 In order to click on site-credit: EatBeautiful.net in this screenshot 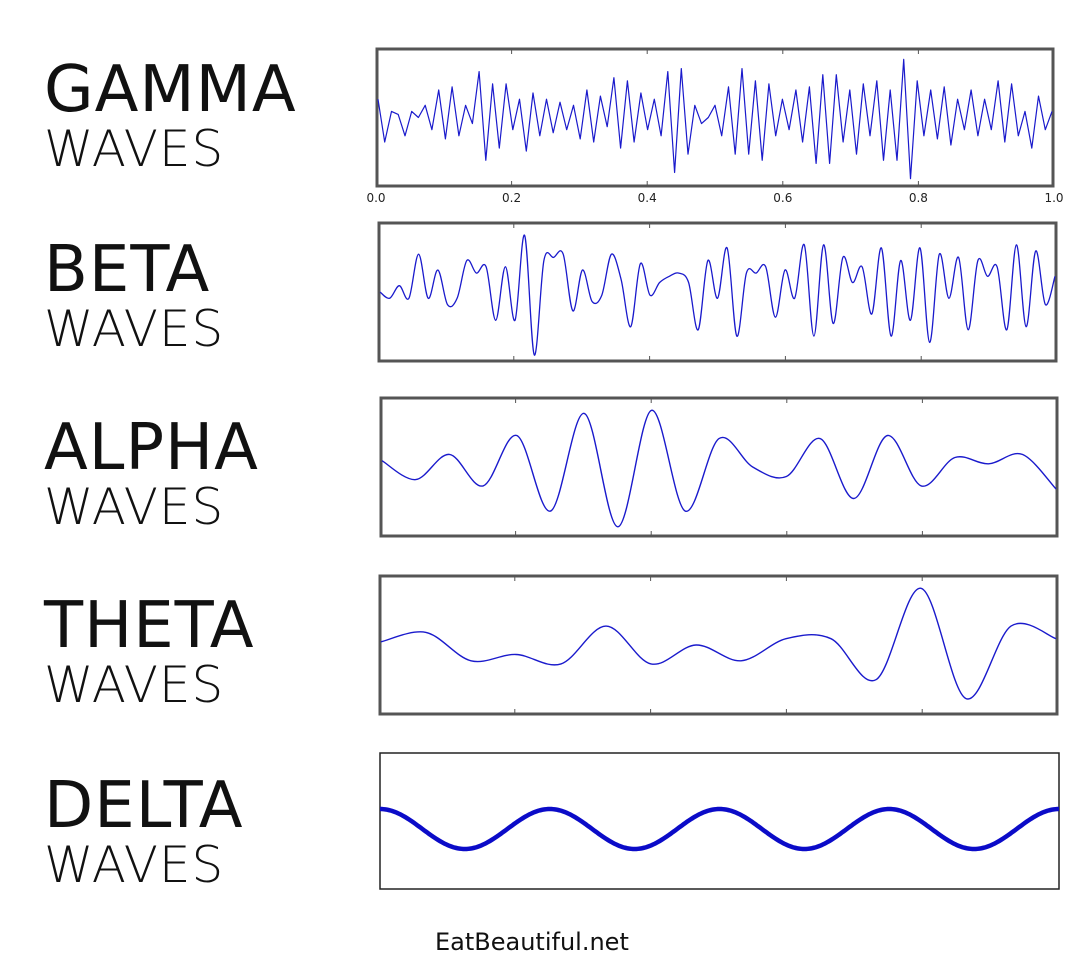, I will do `click(532, 942)`.